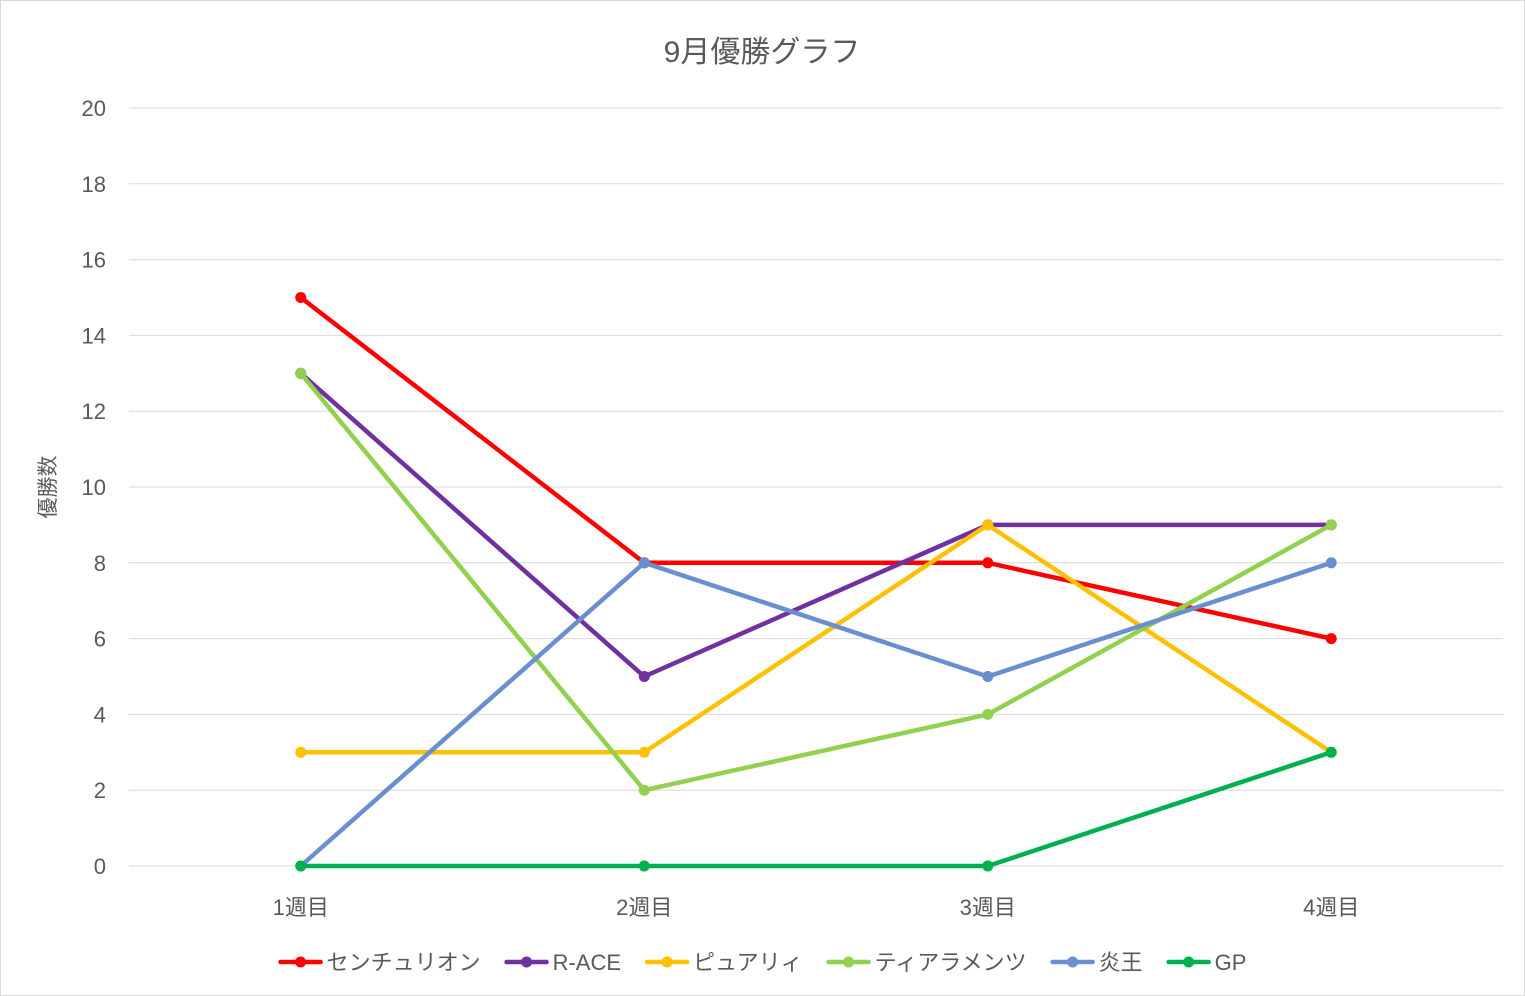 This screenshot has width=1525, height=996. I want to click on legend-item: ティアラメンツ, so click(926, 962).